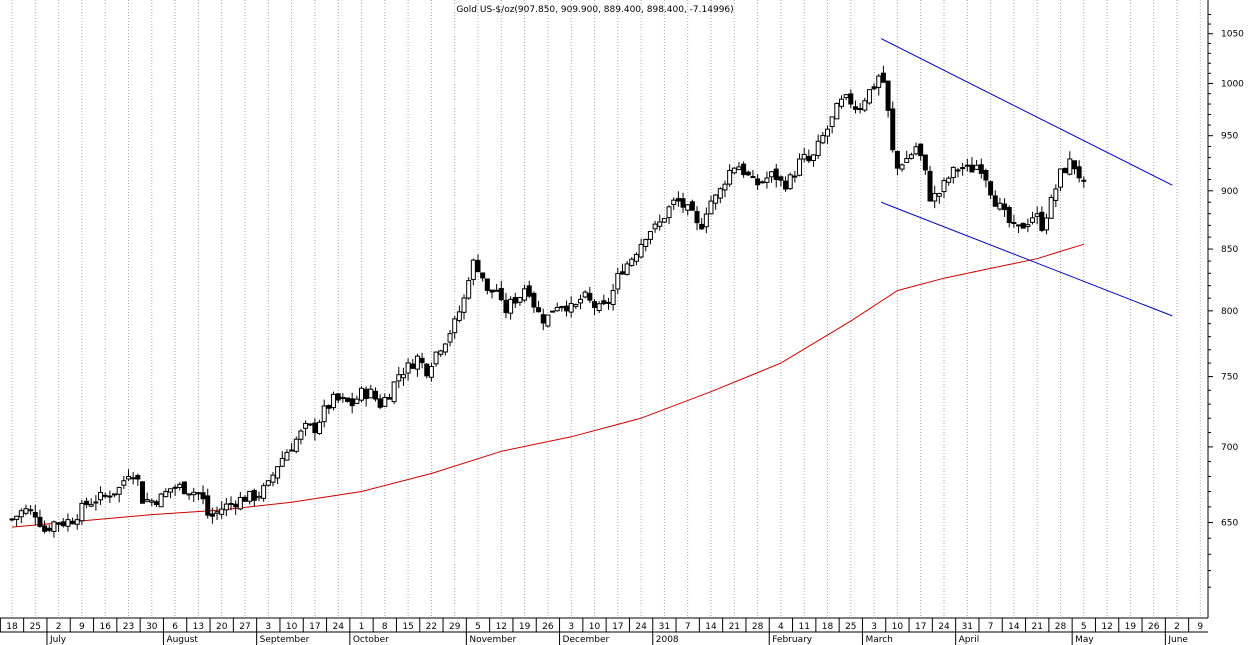 This screenshot has height=645, width=1250. I want to click on y-tick-label: 700, so click(1229, 448).